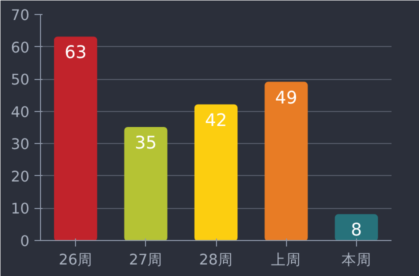  What do you see at coordinates (286, 260) in the screenshot?
I see `x-tick-label: 上周` at bounding box center [286, 260].